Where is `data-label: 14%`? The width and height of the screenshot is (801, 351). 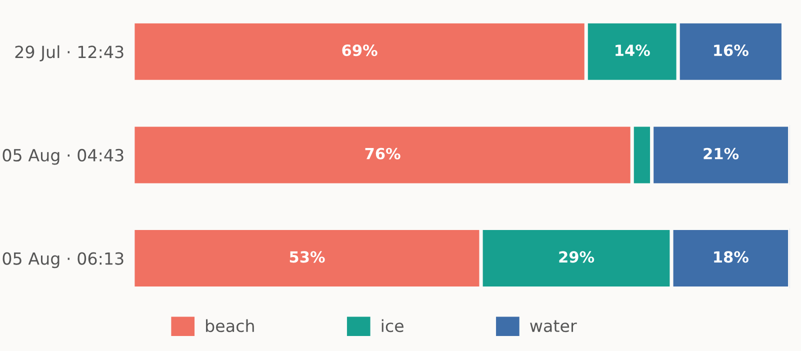
data-label: 14% is located at coordinates (633, 50).